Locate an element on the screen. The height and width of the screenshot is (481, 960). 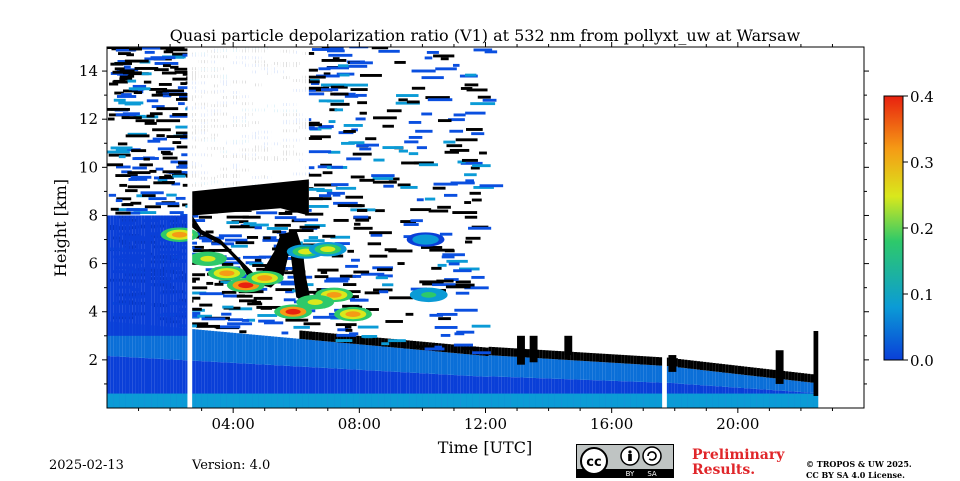
colorbar: 0.0 0.1 0.2 0.3 0.4 is located at coordinates (908, 229).